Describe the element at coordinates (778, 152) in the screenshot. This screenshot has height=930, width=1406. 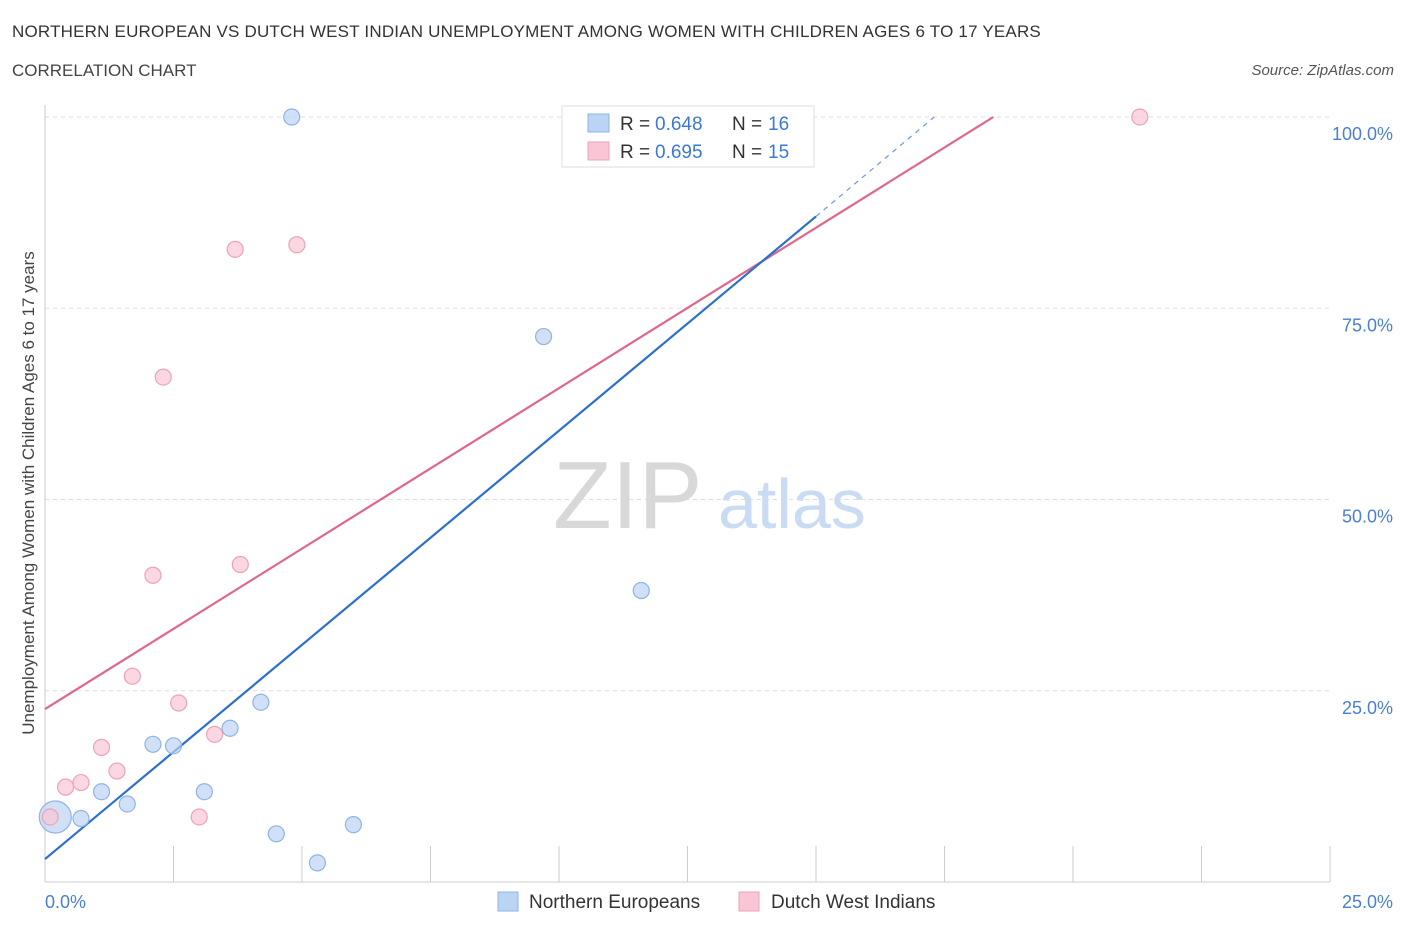
I see `legend-n-value-2: 15` at that location.